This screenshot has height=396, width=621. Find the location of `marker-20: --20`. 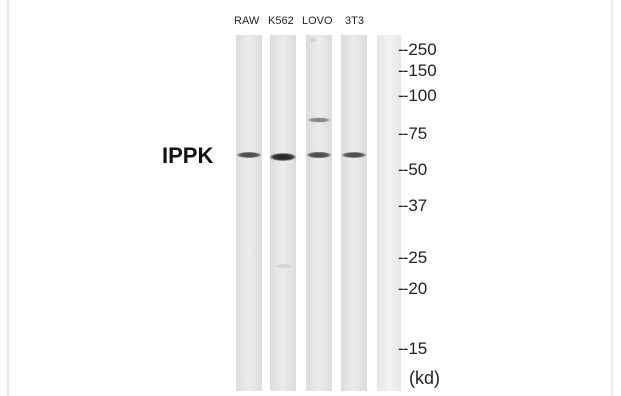

marker-20: --20 is located at coordinates (413, 288).